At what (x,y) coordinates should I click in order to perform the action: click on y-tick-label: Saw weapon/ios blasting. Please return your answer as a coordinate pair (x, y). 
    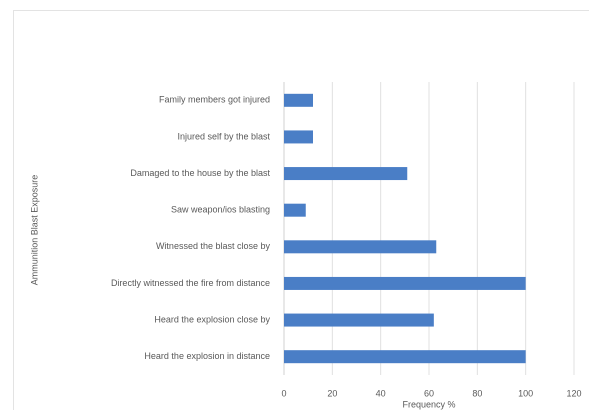
    Looking at the image, I should click on (220, 210).